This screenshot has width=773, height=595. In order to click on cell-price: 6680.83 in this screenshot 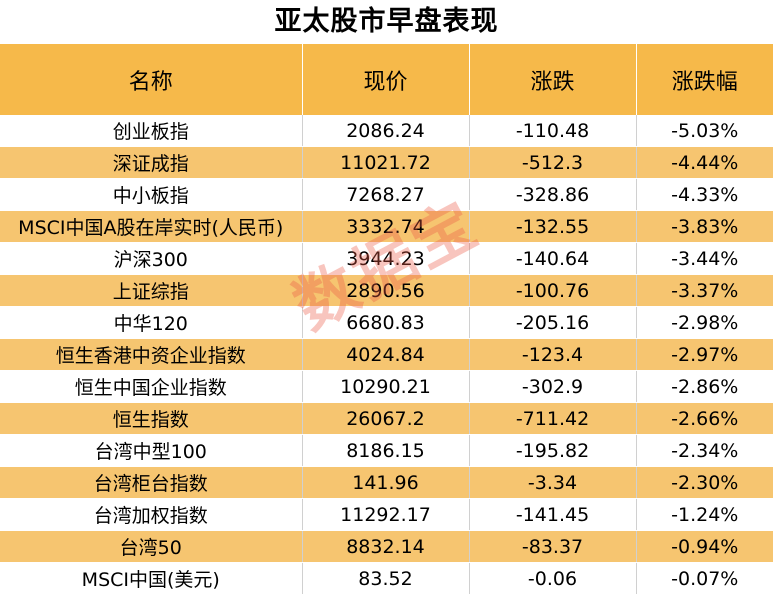, I will do `click(386, 322)`.